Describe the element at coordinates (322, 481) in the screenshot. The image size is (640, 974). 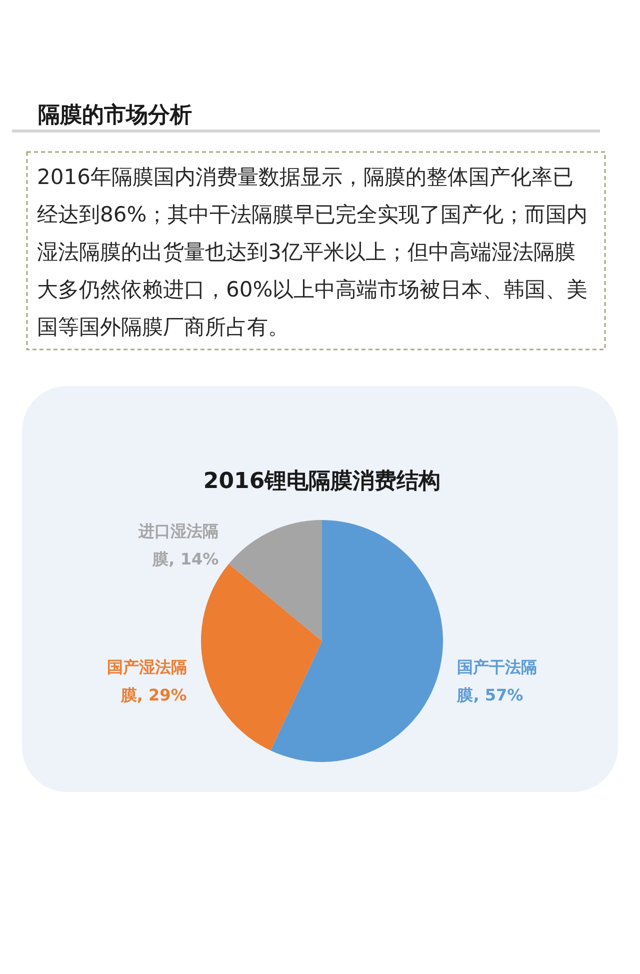
I see `chart-title: 2016锂电隔膜消费结构` at that location.